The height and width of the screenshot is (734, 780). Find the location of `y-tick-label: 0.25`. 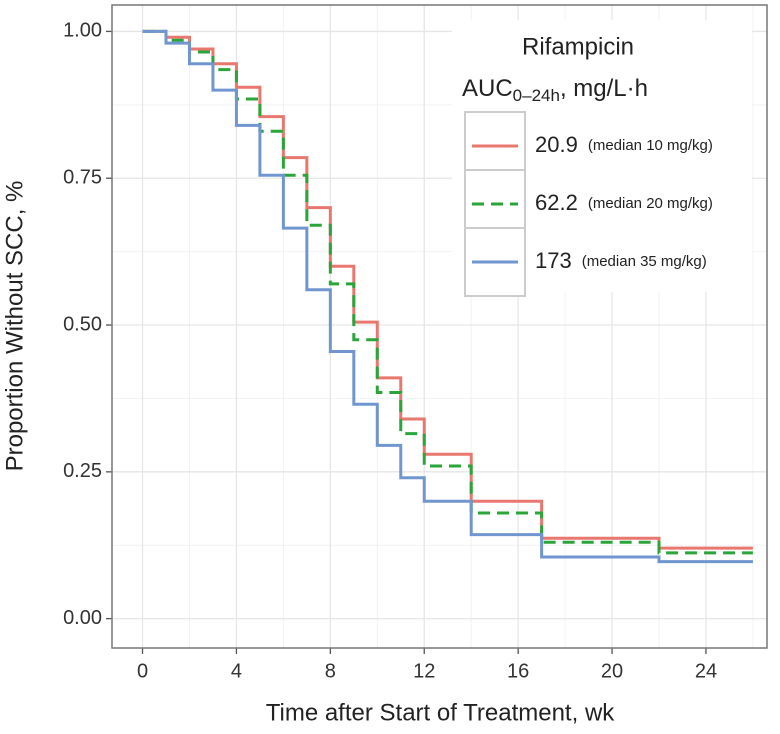

y-tick-label: 0.25 is located at coordinates (82, 471).